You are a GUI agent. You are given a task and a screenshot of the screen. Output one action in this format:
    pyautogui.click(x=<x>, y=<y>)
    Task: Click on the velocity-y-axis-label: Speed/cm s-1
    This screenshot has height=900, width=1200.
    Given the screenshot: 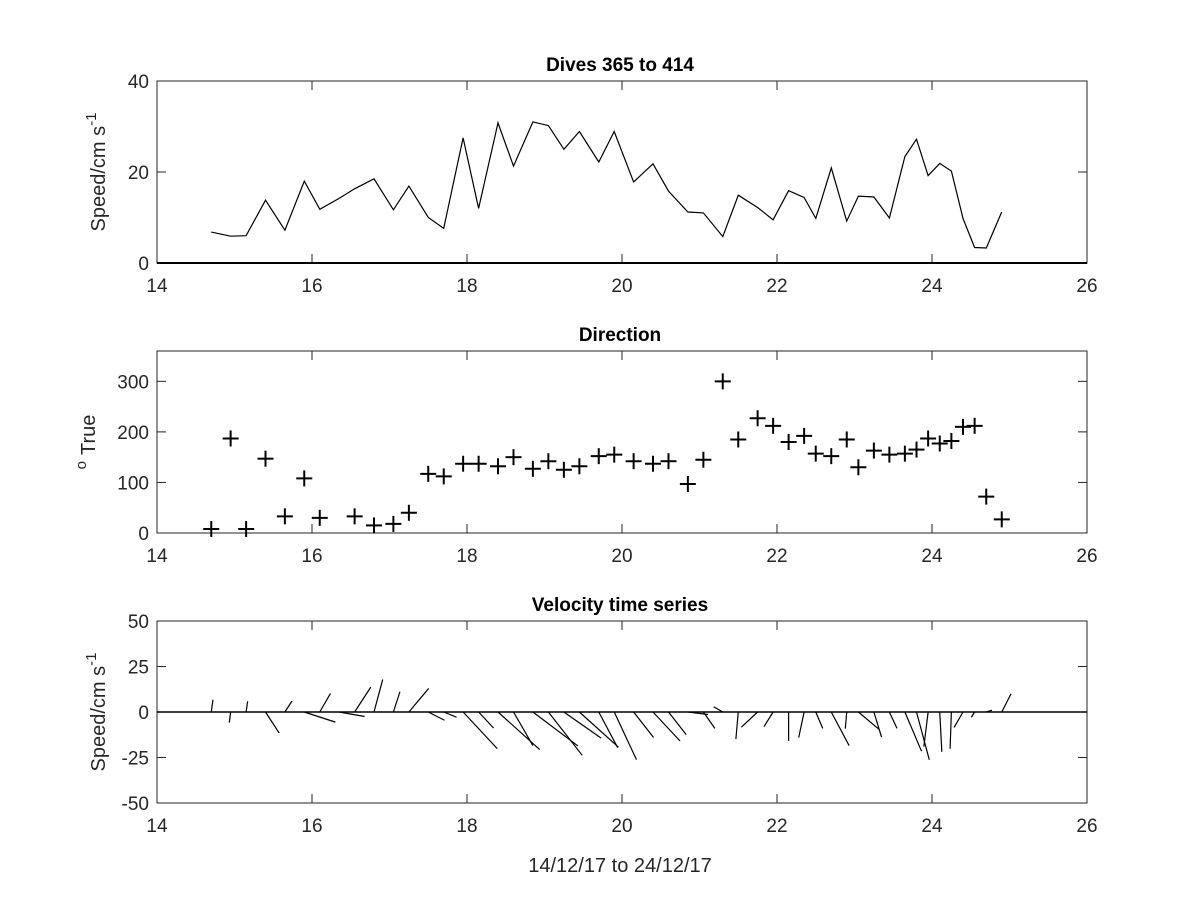 What is the action you would take?
    pyautogui.click(x=96, y=712)
    